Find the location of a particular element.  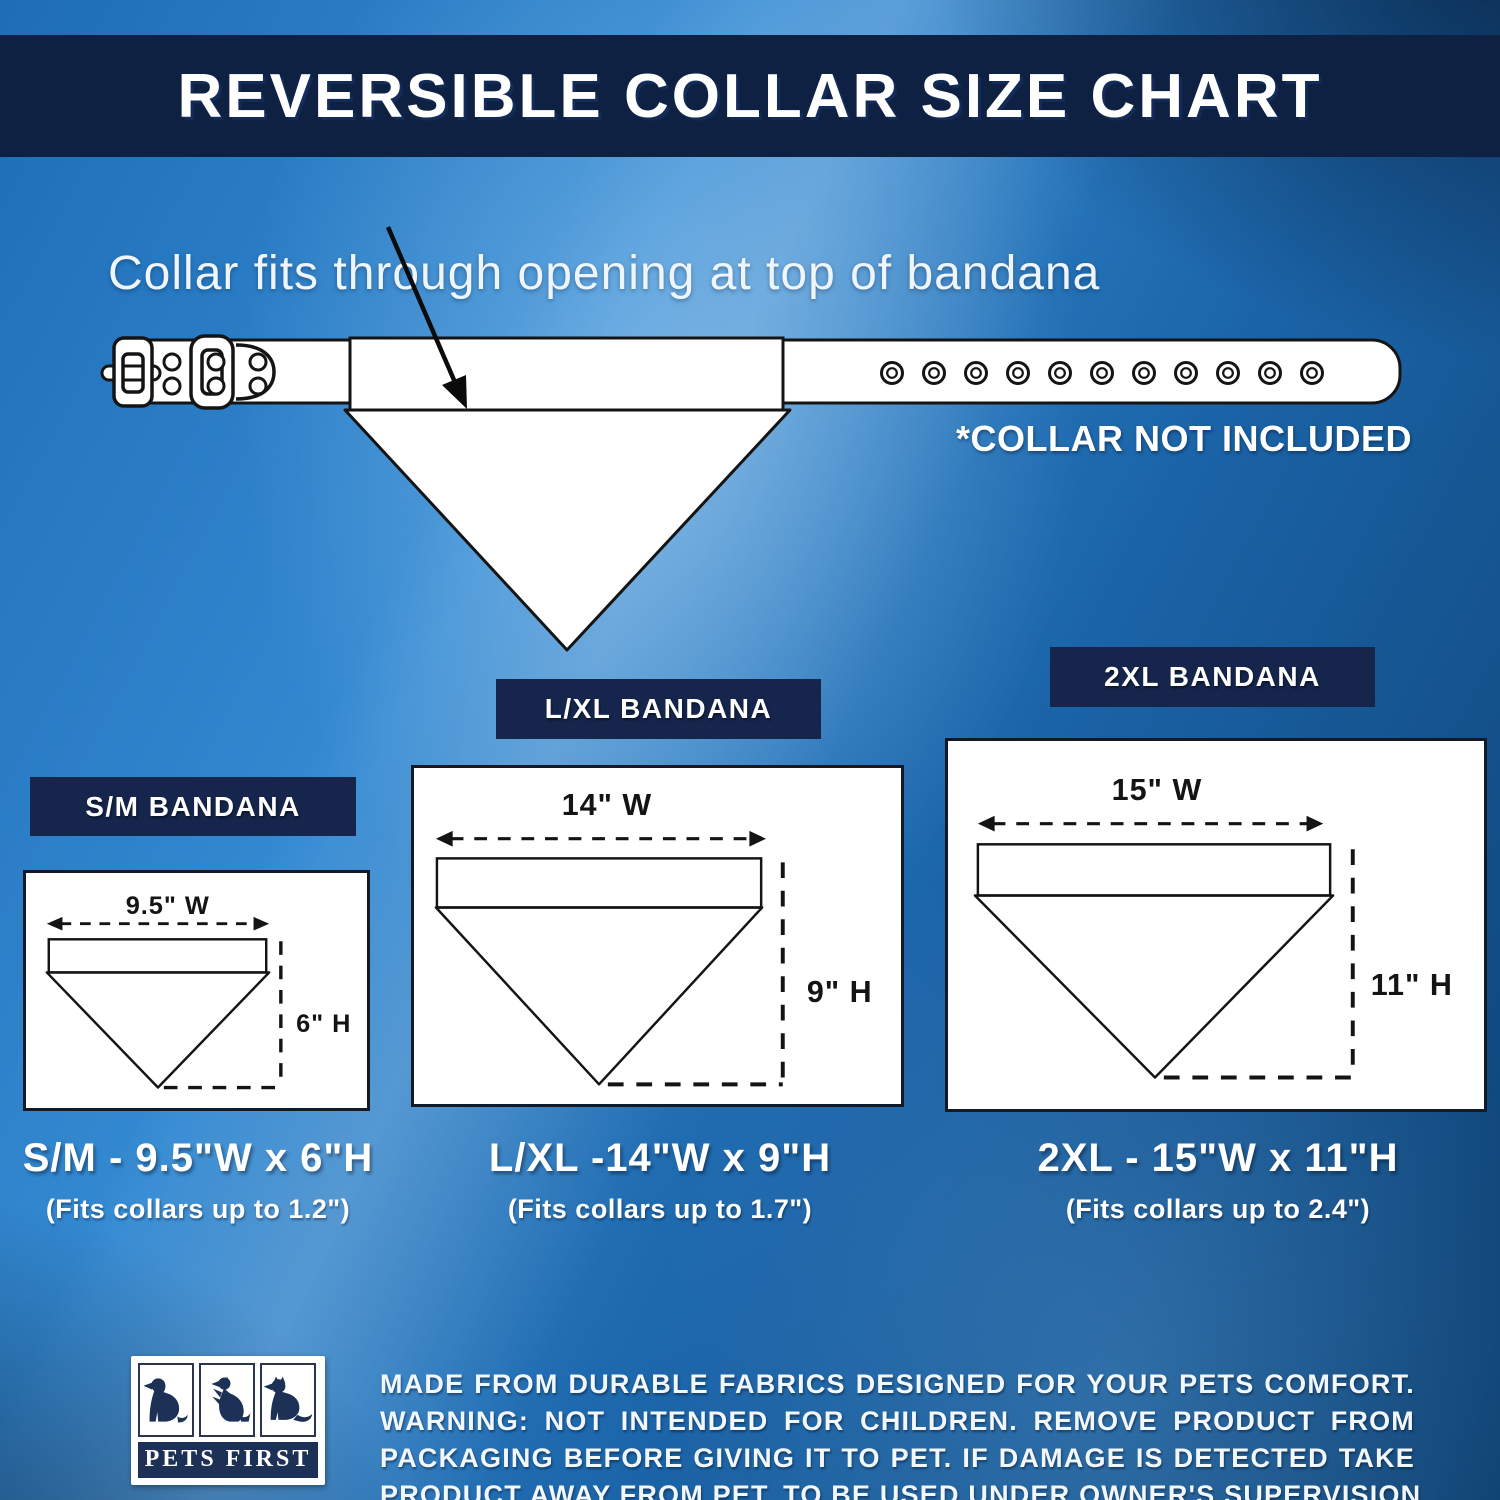

sm-bandana-band is located at coordinates (157, 956).